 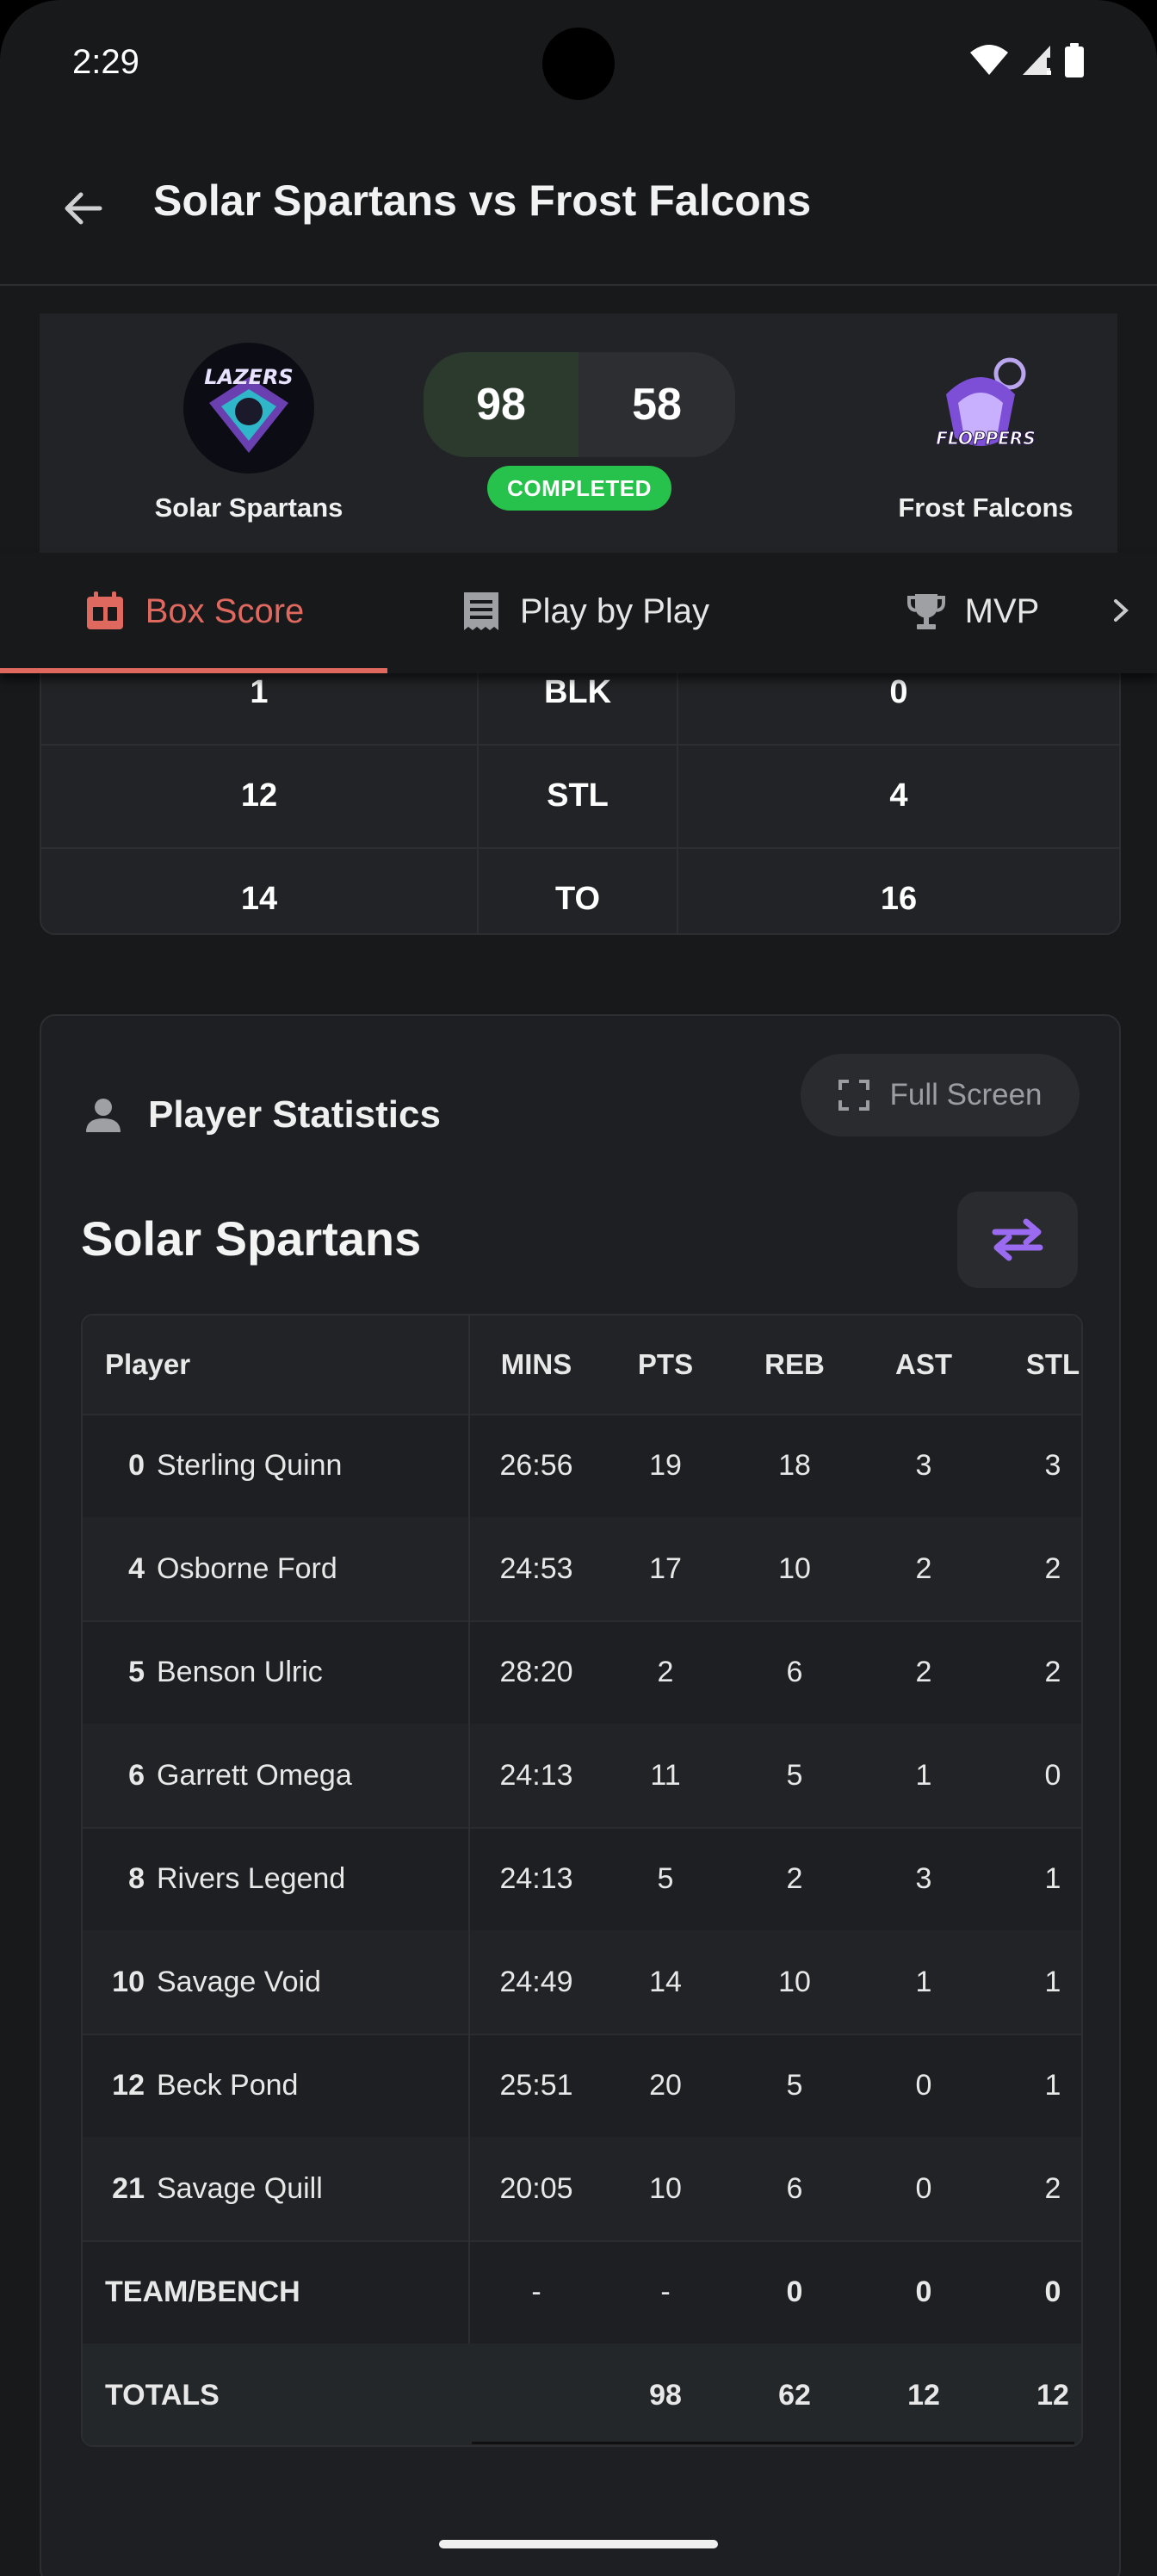 I want to click on game-status-badge: COMPLETED, so click(x=579, y=489).